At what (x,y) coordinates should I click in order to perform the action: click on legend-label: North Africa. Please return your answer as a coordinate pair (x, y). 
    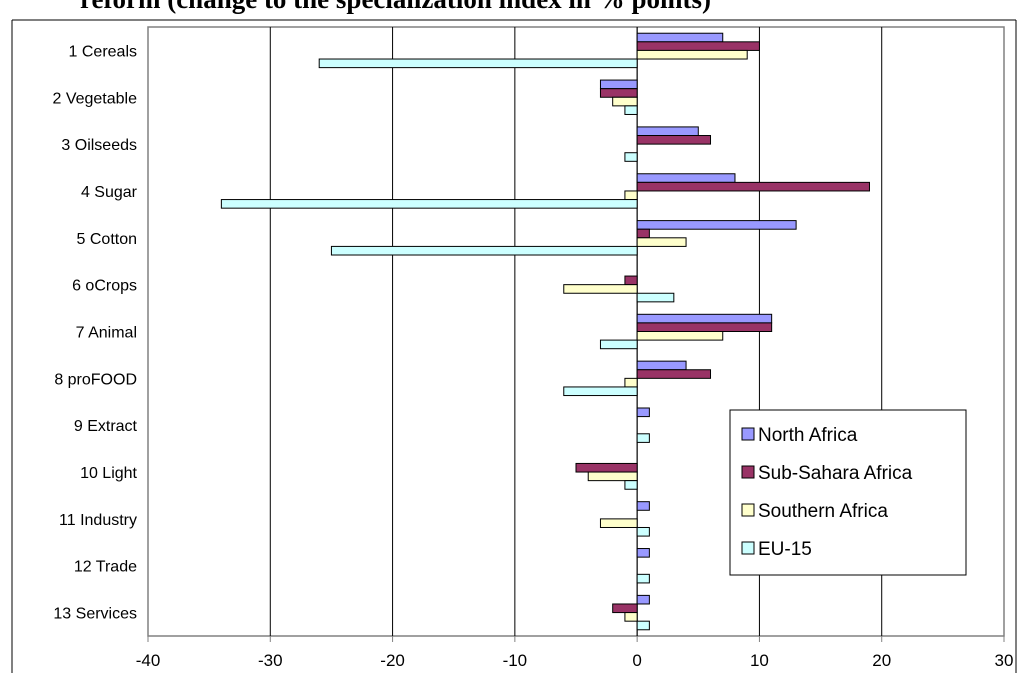
    Looking at the image, I should click on (808, 435).